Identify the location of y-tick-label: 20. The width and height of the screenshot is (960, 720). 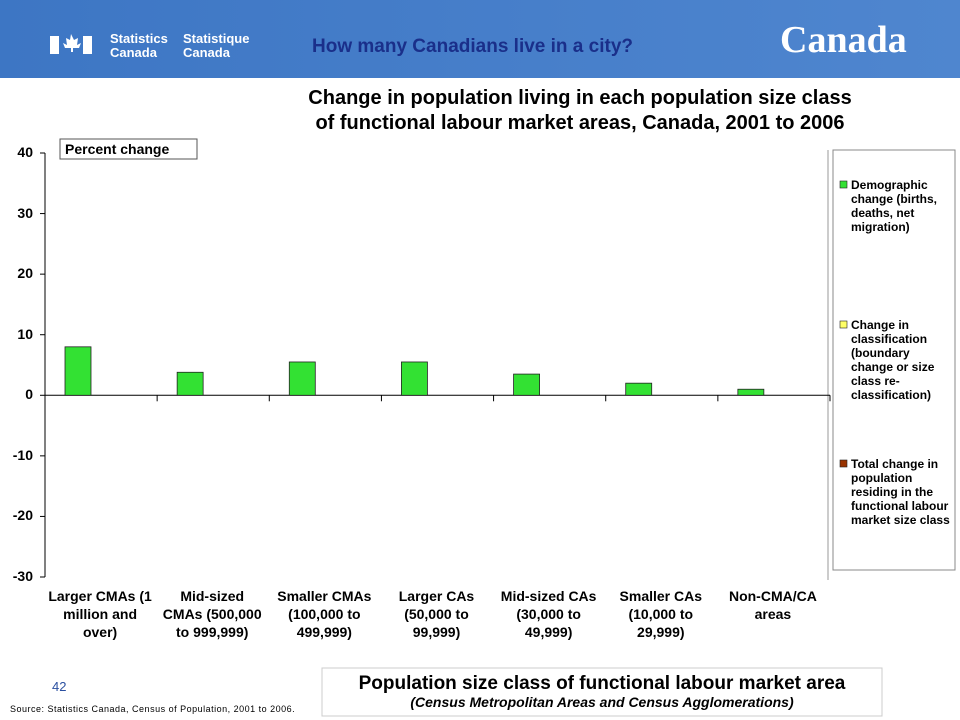
(25, 273).